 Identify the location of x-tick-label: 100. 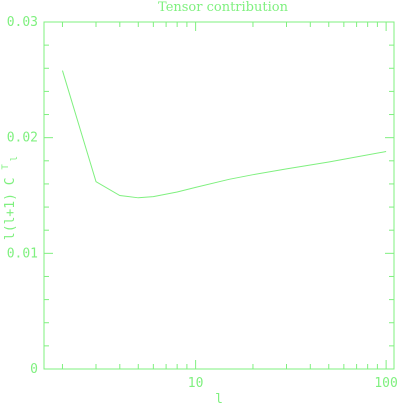
(385, 383).